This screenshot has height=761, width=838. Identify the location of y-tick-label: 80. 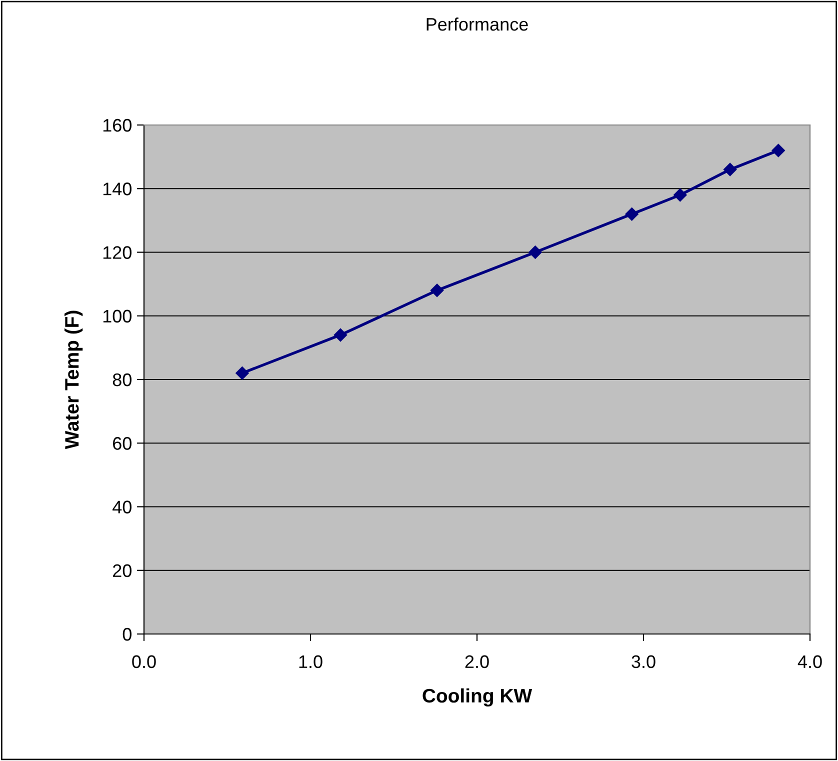
(122, 379).